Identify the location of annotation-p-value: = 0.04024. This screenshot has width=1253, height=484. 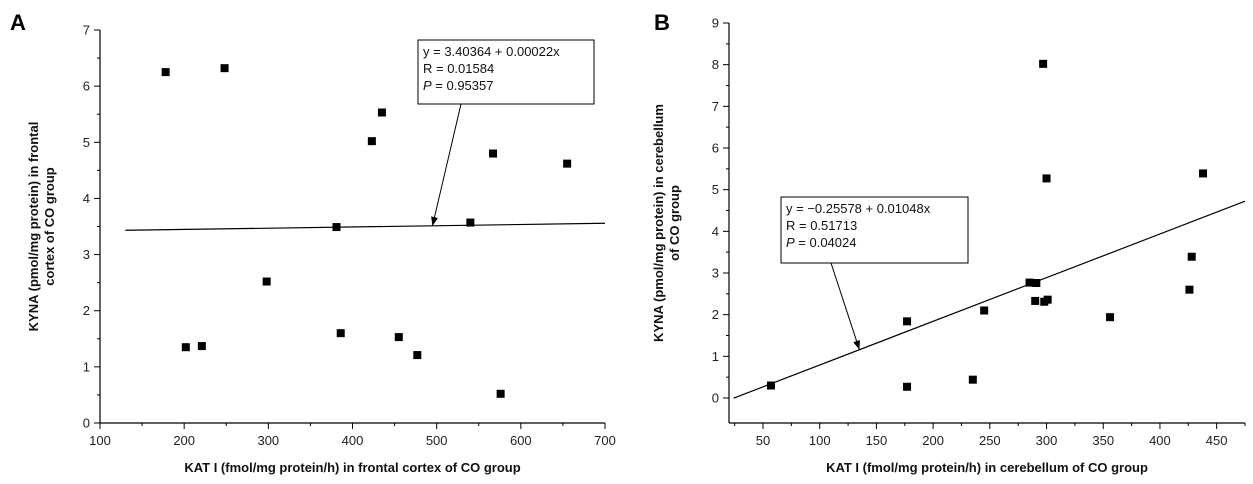
(826, 242).